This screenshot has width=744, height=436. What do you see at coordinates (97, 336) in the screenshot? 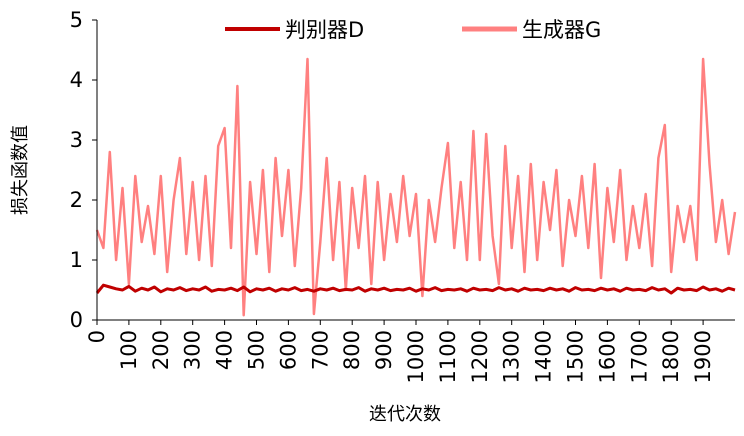
I see `x-tick-label: 0` at bounding box center [97, 336].